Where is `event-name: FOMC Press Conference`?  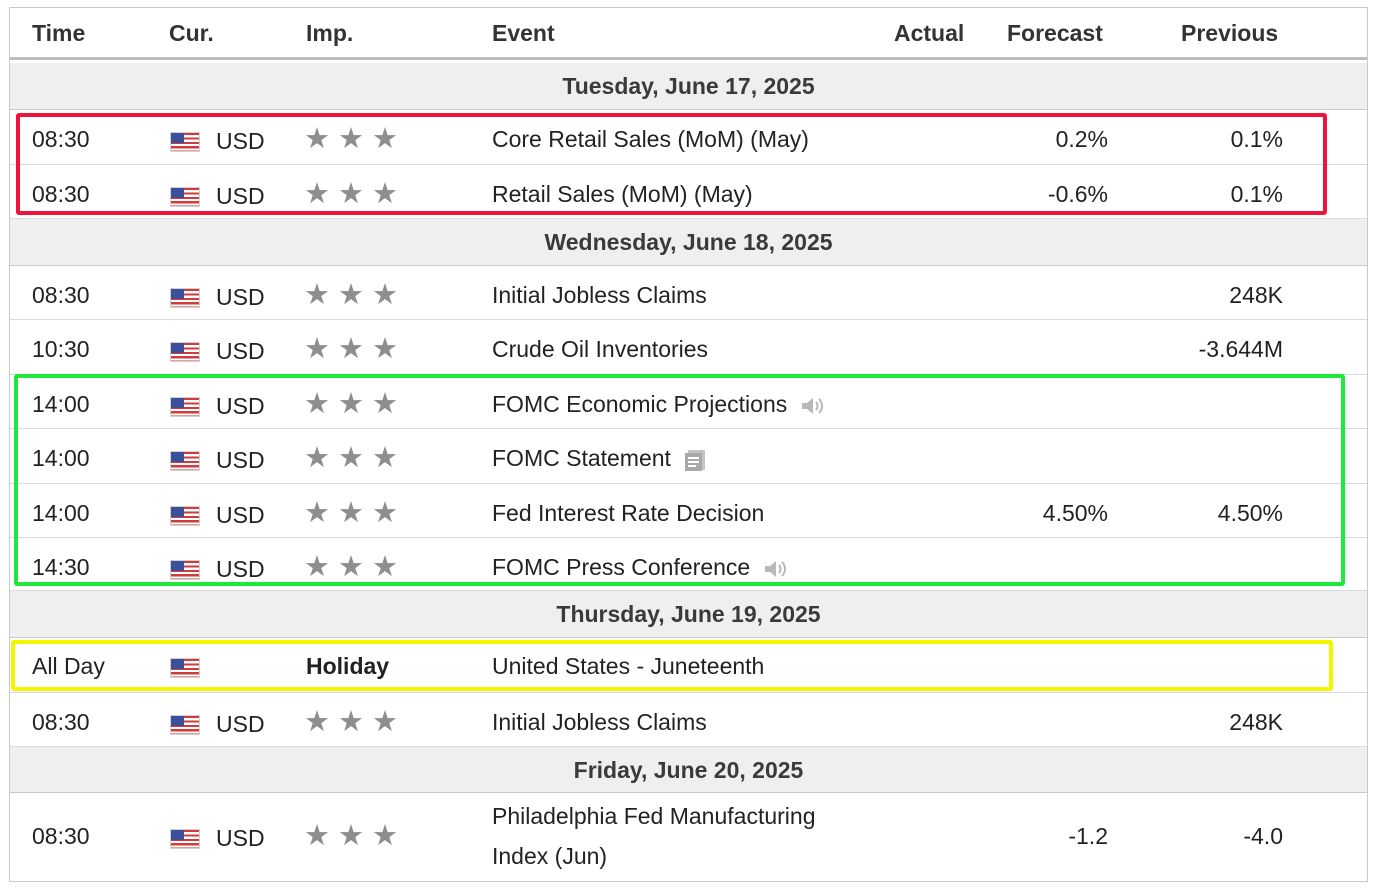 event-name: FOMC Press Conference is located at coordinates (621, 567).